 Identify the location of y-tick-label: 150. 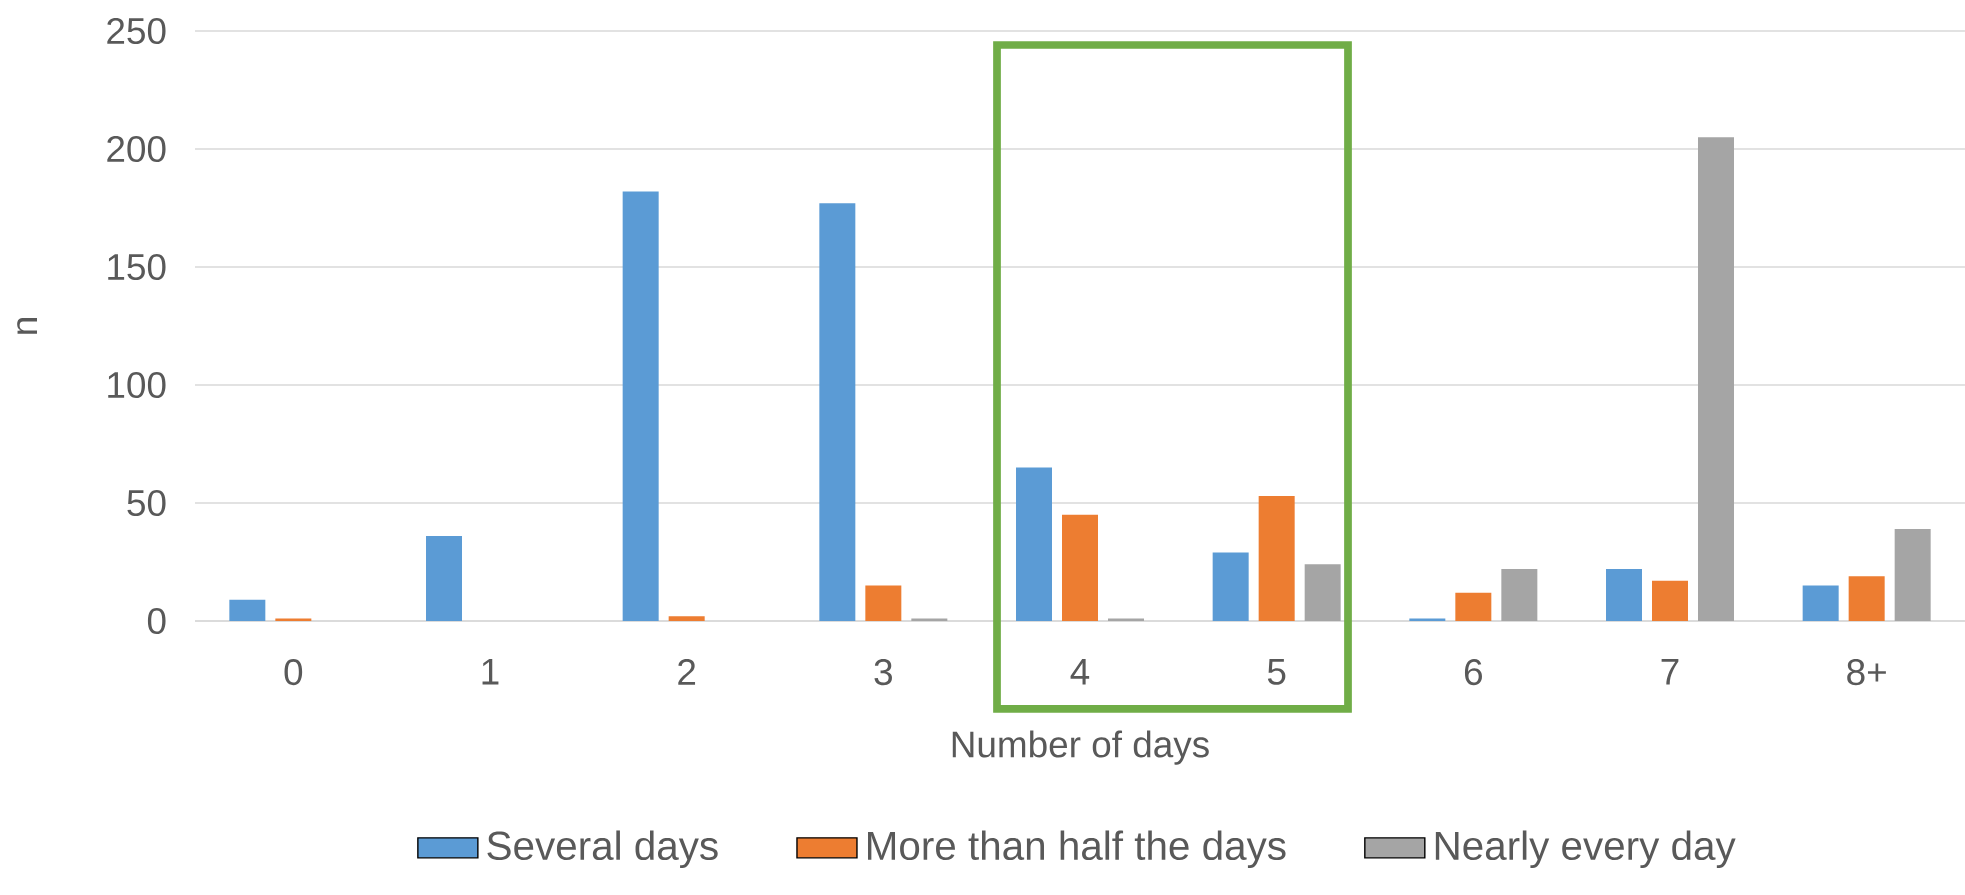
(137, 267).